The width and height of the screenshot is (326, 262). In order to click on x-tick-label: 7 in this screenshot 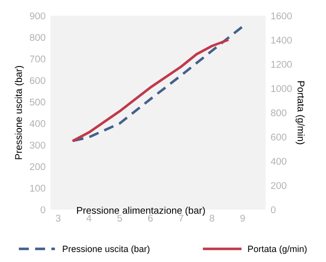, I will do `click(181, 218)`.